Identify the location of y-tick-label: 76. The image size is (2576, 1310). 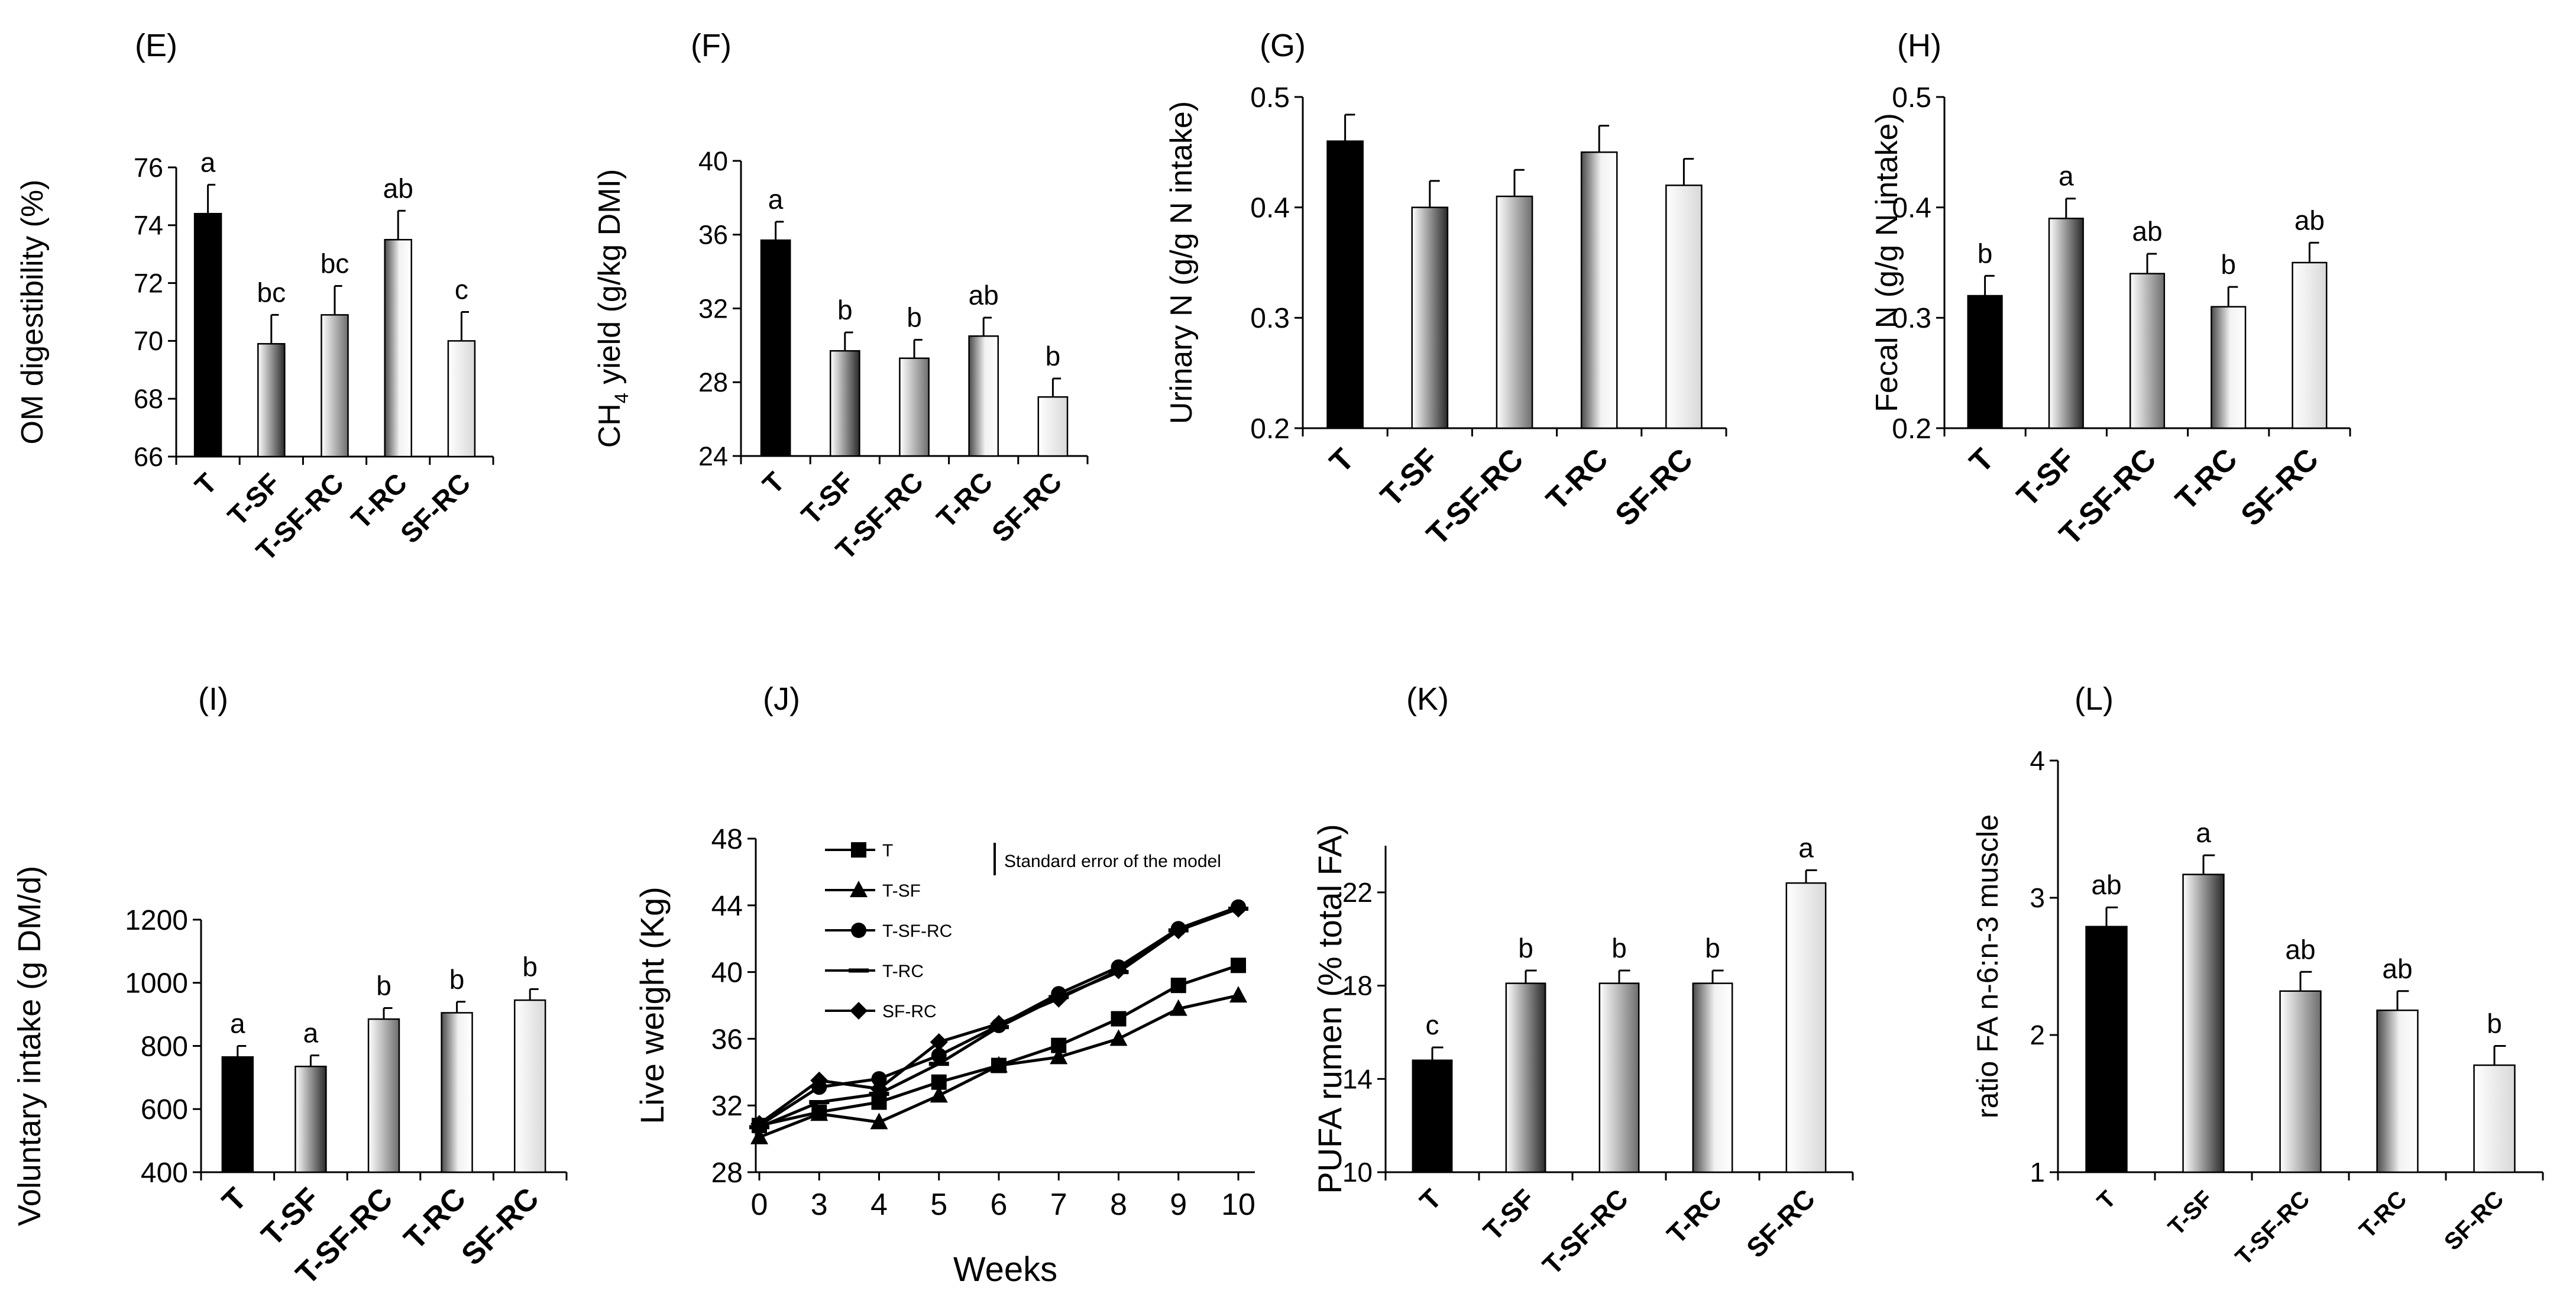
(148, 168).